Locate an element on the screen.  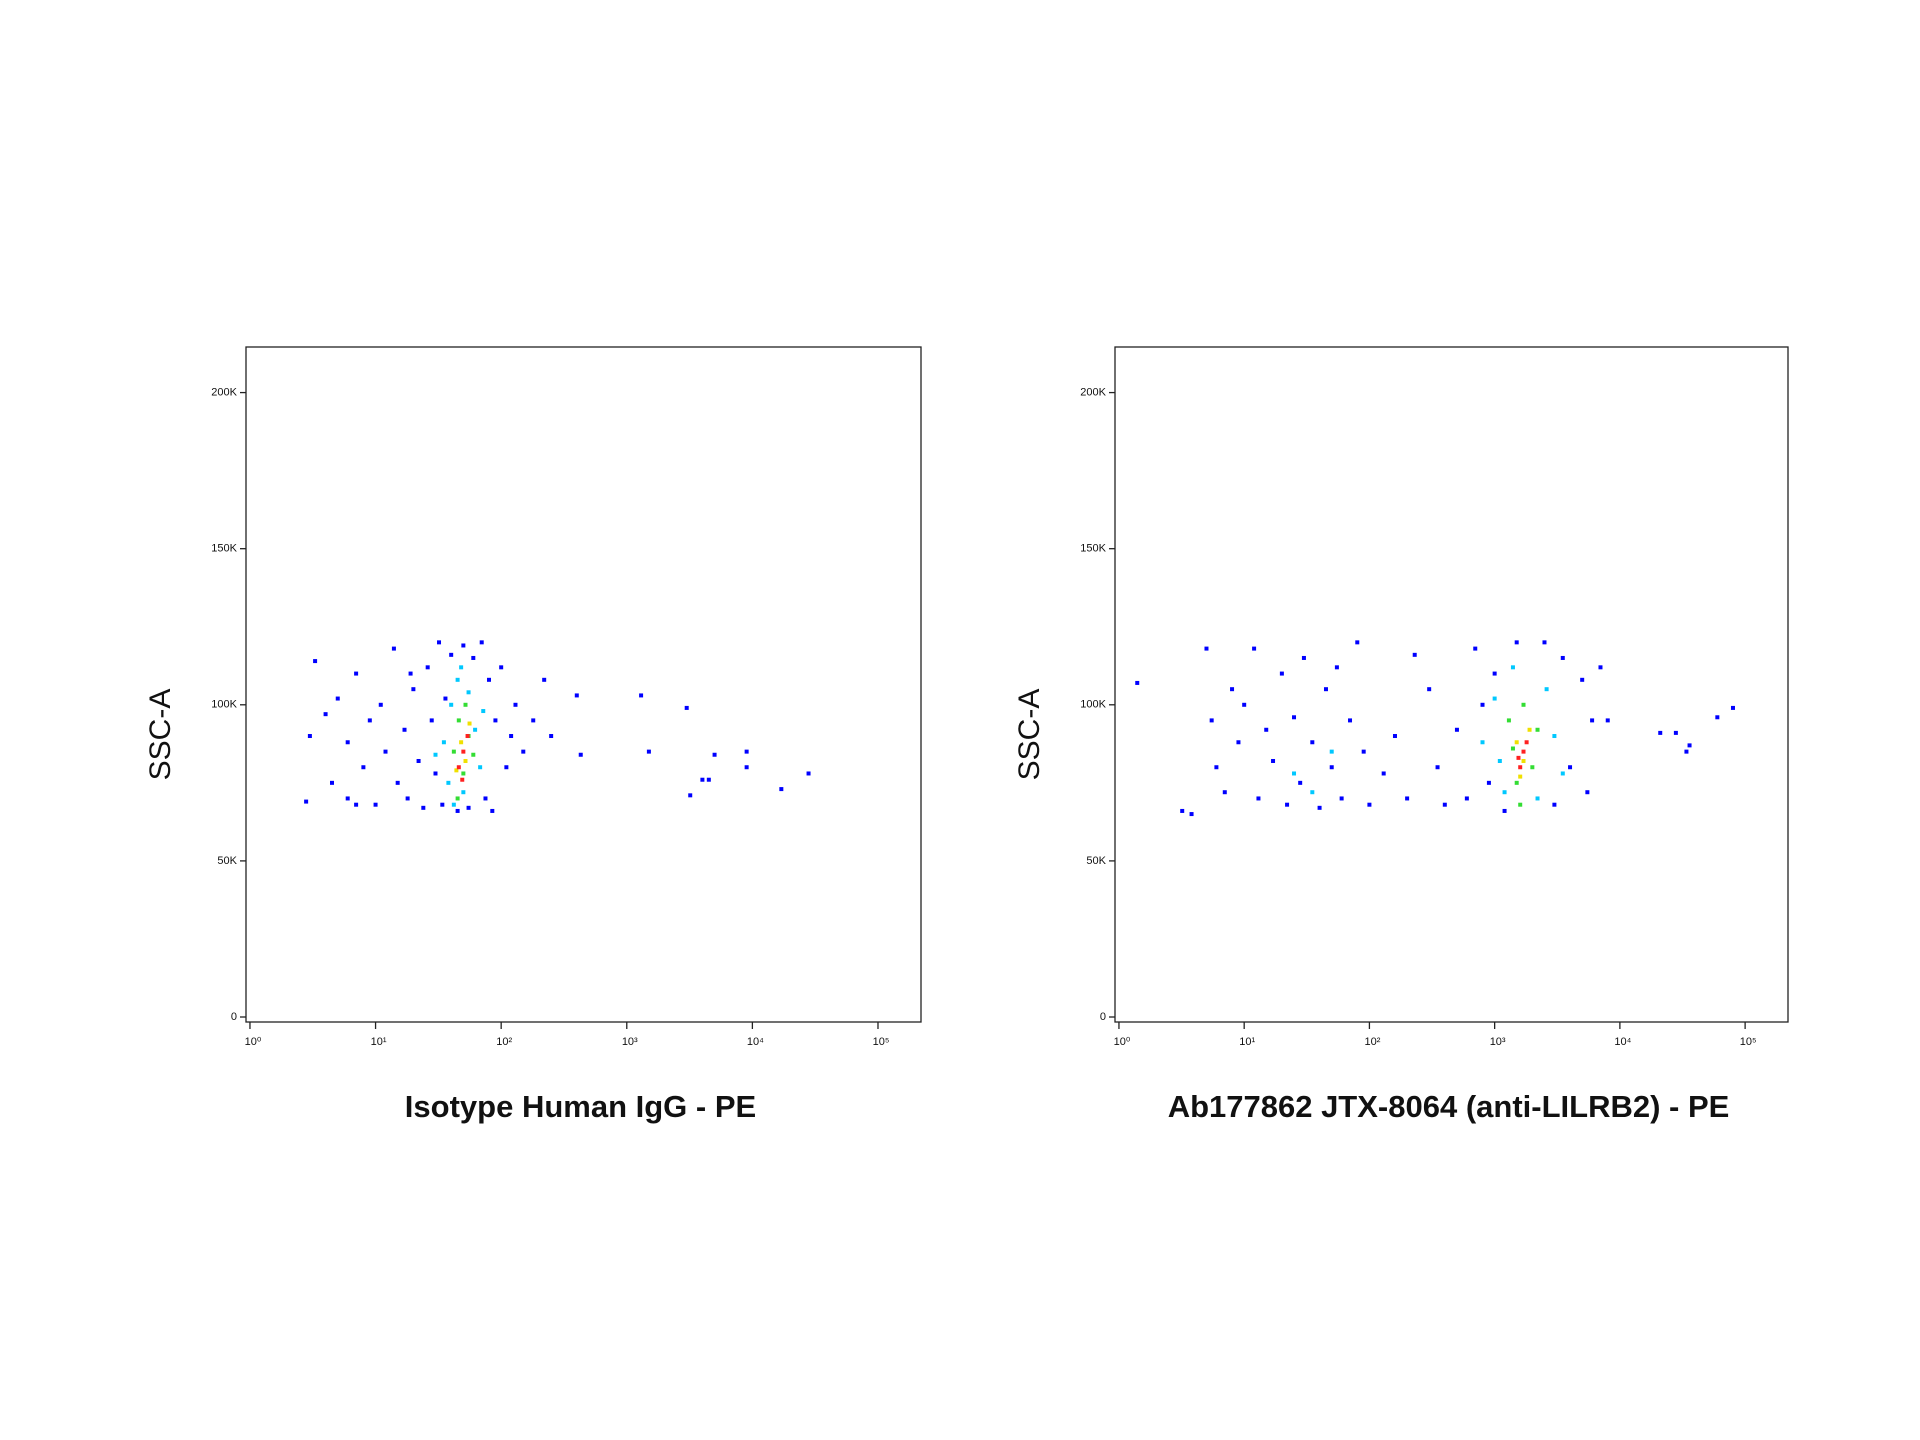
y-tick-label: 150K is located at coordinates (224, 549).